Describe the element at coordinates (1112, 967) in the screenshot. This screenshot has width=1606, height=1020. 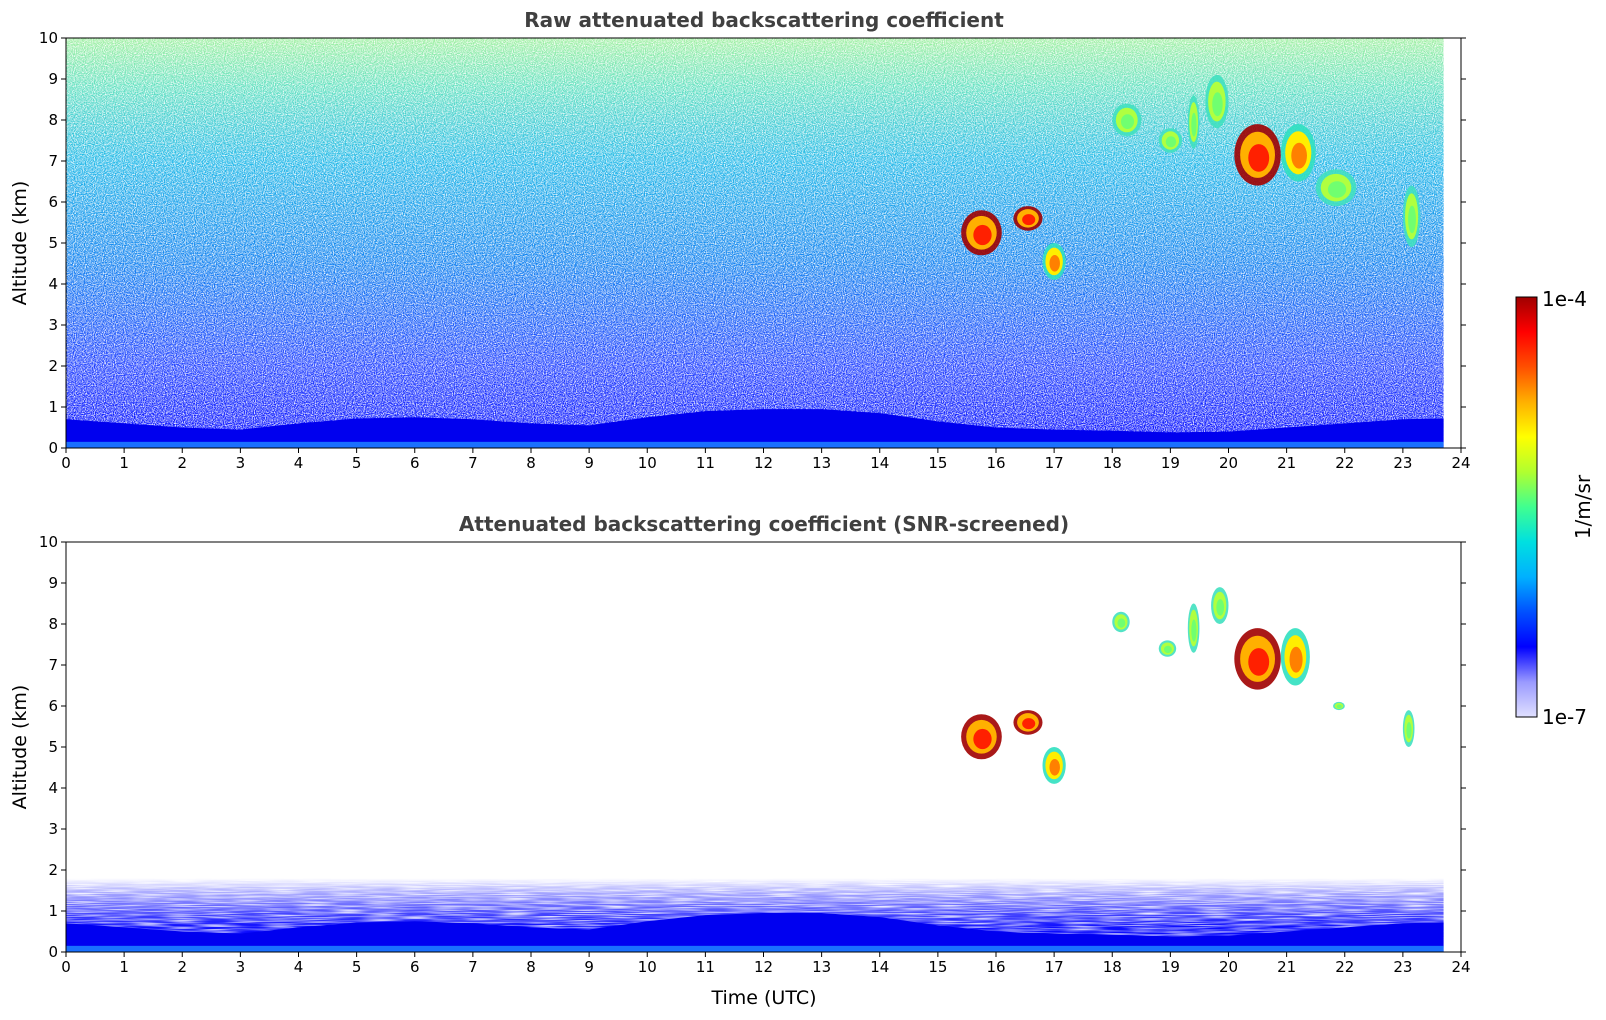
I see `screened-x-tick-label: 18` at that location.